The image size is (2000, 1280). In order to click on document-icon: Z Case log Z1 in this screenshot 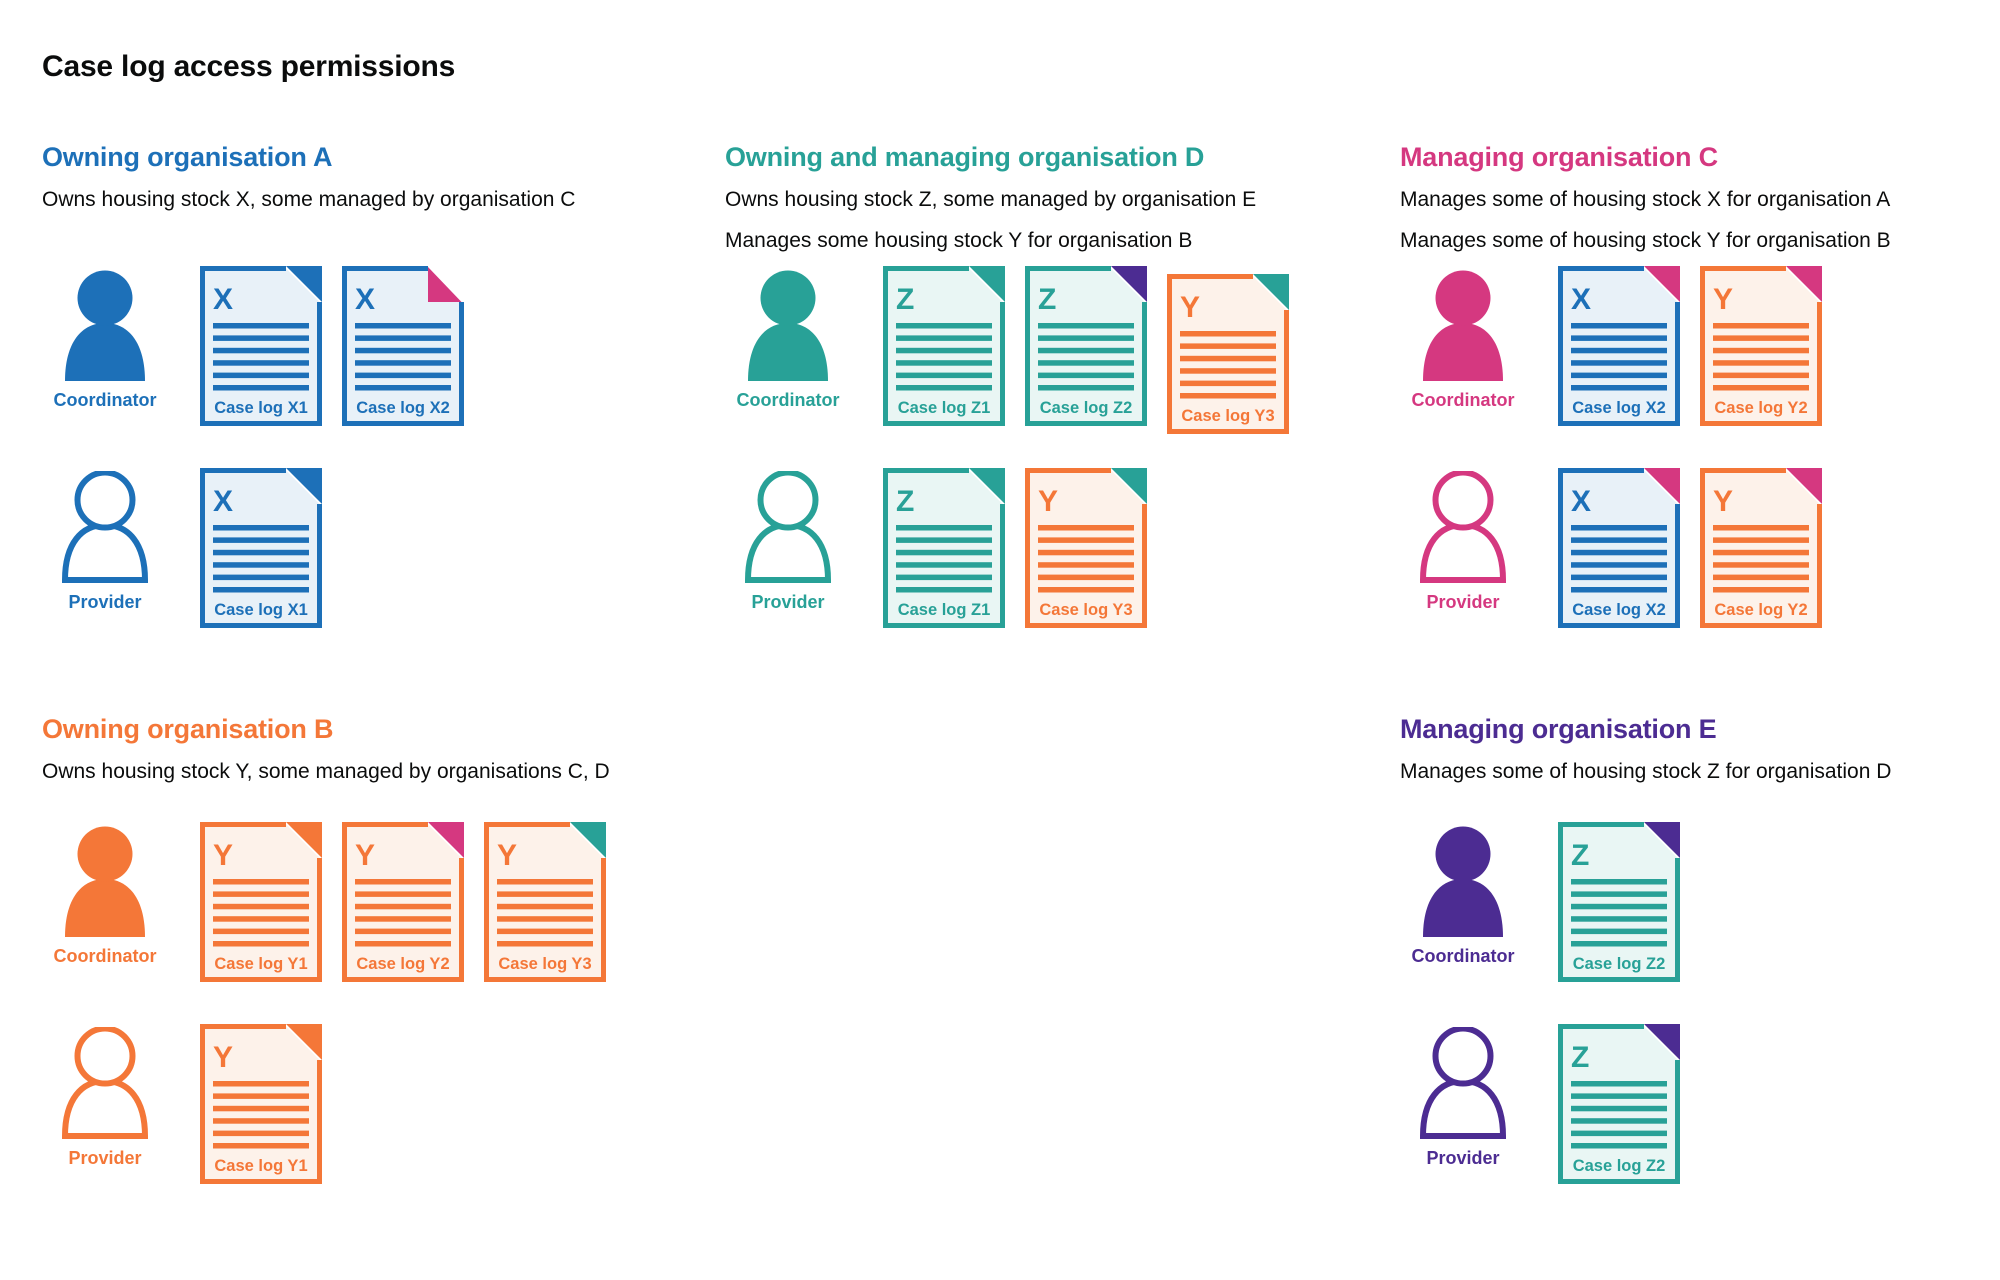, I will do `click(944, 548)`.